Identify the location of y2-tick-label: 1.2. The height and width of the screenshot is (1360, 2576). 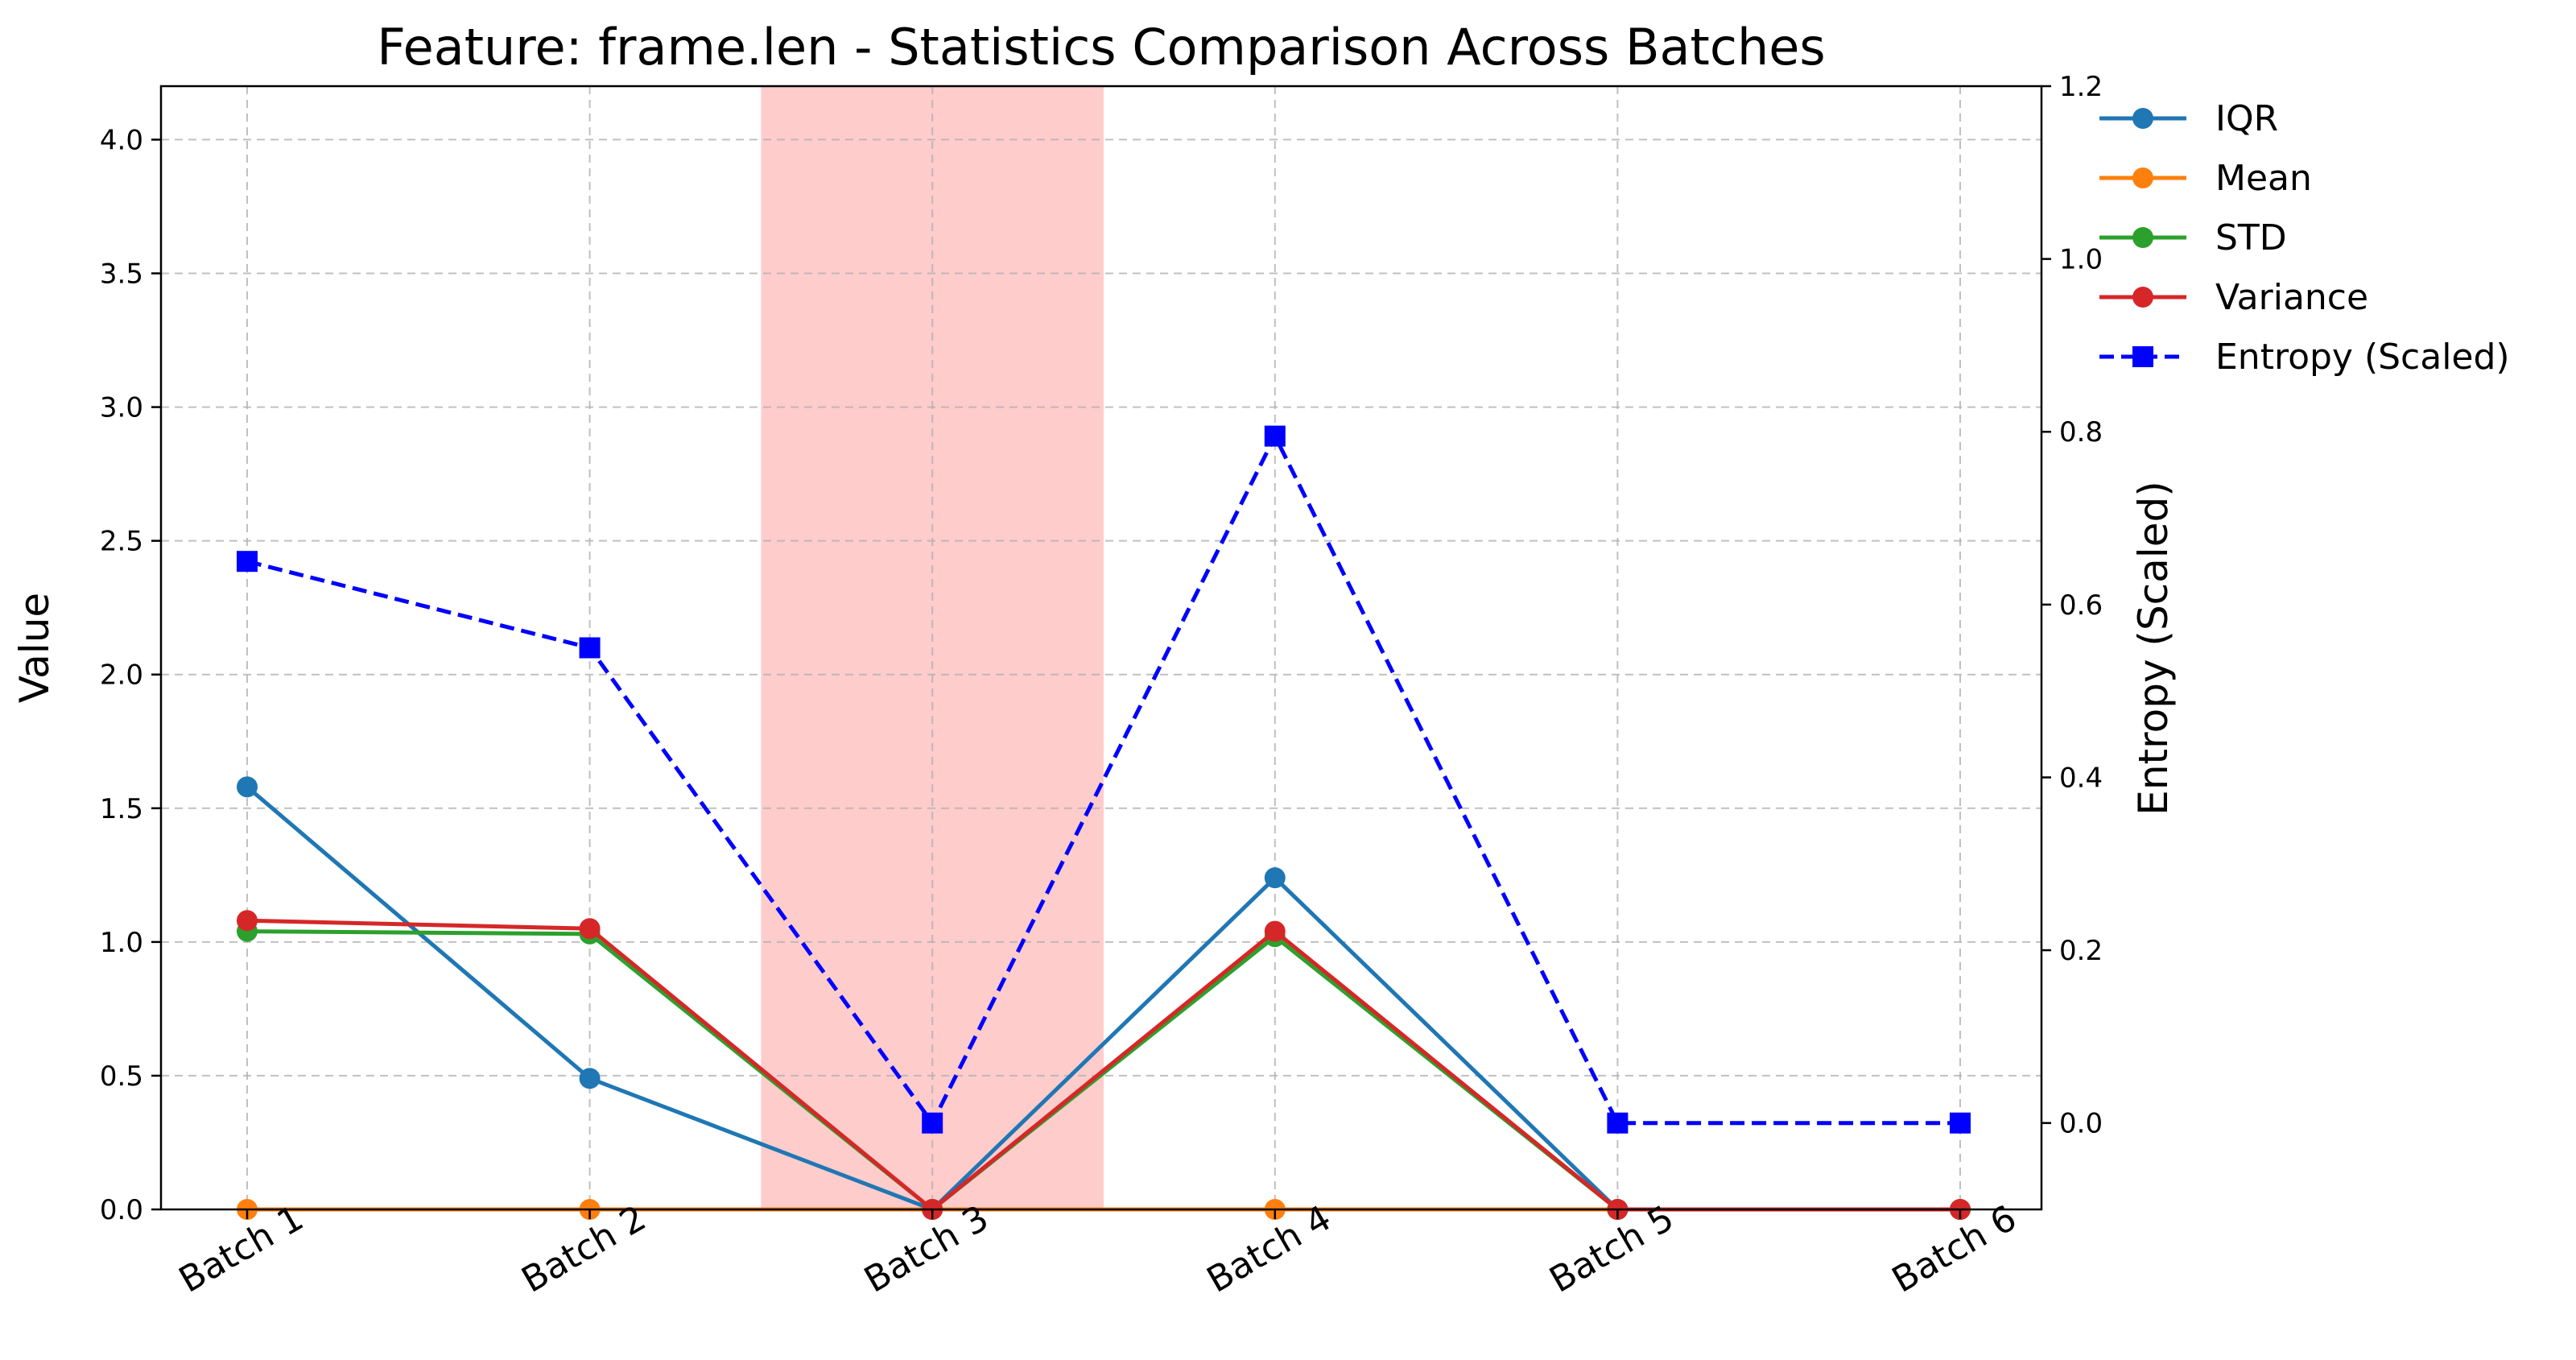
(2081, 87).